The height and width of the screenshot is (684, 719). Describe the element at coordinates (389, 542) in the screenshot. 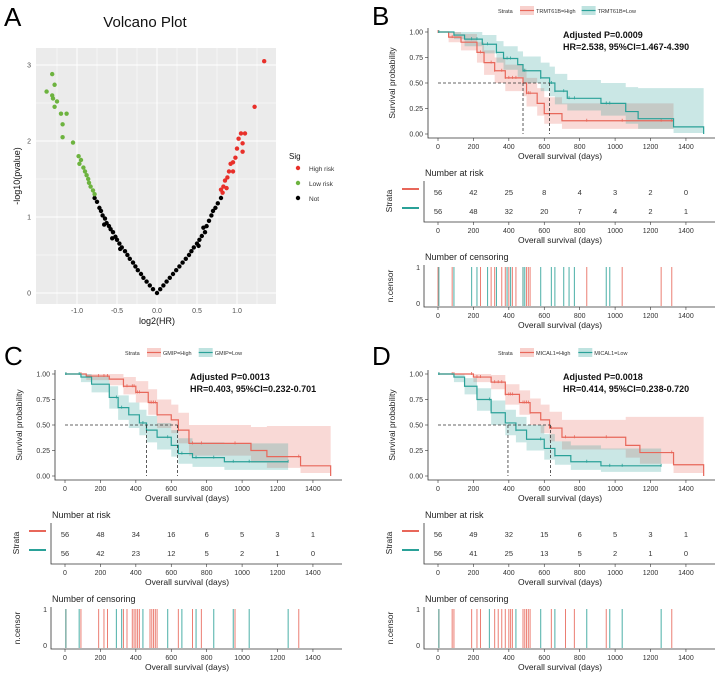

I see `risk-table-y-label: Strata` at that location.